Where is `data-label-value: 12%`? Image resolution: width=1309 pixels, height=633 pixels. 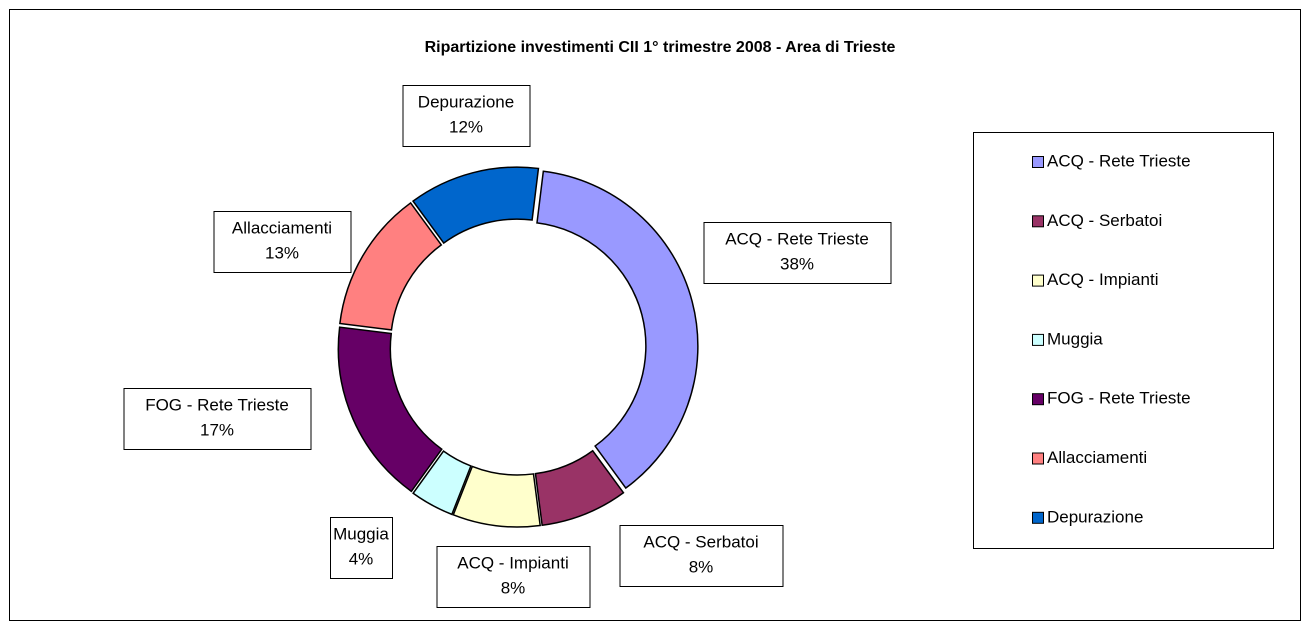
data-label-value: 12% is located at coordinates (466, 126).